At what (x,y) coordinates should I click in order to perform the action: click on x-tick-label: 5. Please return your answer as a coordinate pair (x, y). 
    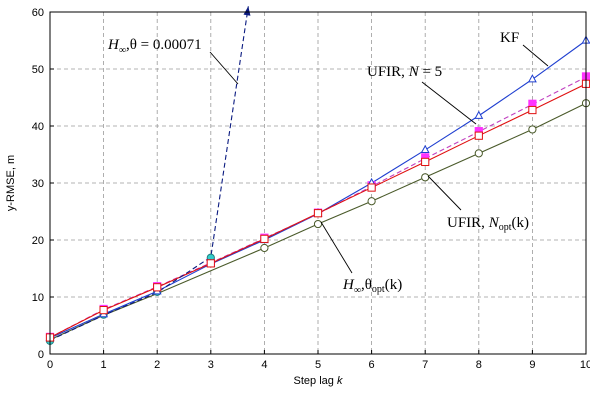
    Looking at the image, I should click on (318, 365).